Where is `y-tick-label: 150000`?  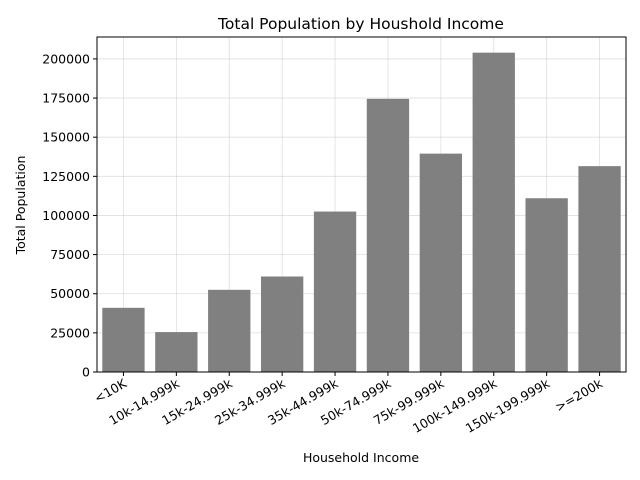
y-tick-label: 150000 is located at coordinates (66, 137).